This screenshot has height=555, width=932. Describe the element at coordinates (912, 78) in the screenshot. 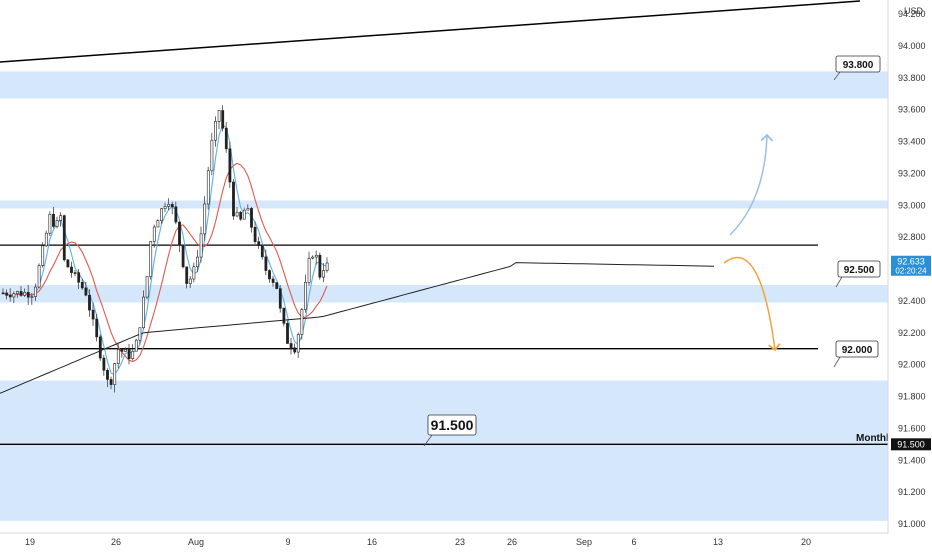

I see `y-tick-label: 93.800` at that location.